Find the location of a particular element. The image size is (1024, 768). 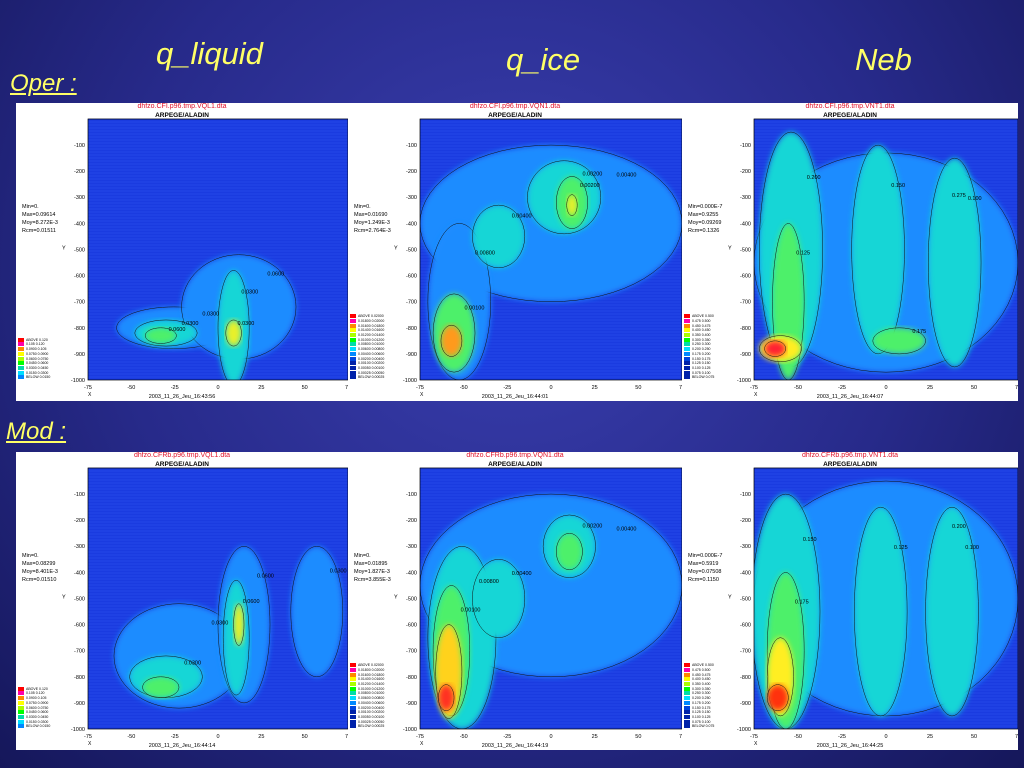

panel-model-label: ARPEGE/ALADIN is located at coordinates (515, 115).